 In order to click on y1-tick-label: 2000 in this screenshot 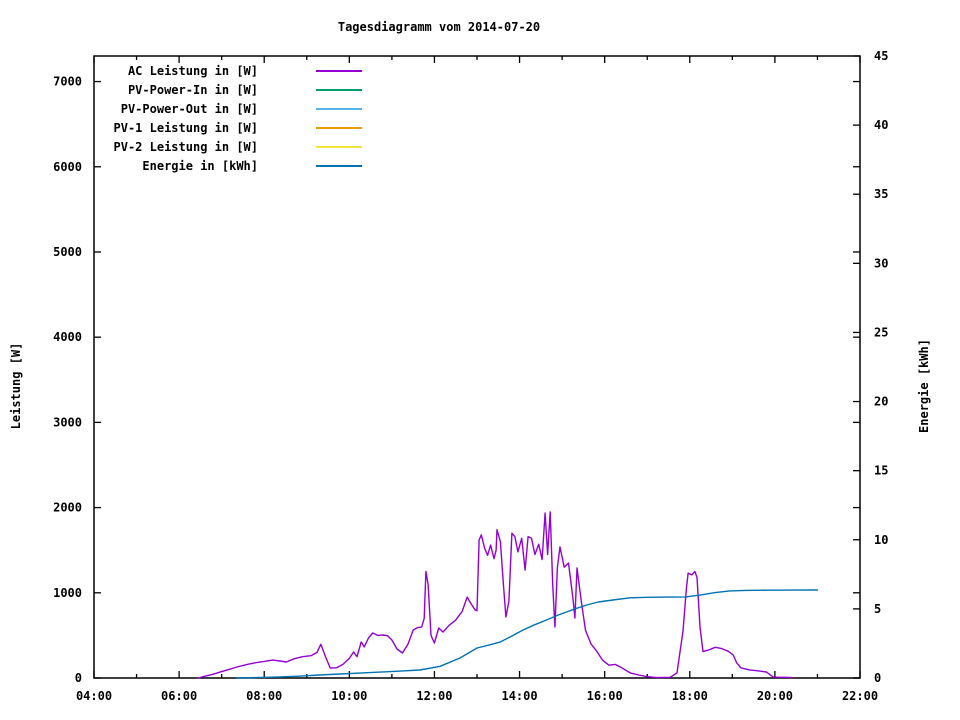, I will do `click(67, 508)`.